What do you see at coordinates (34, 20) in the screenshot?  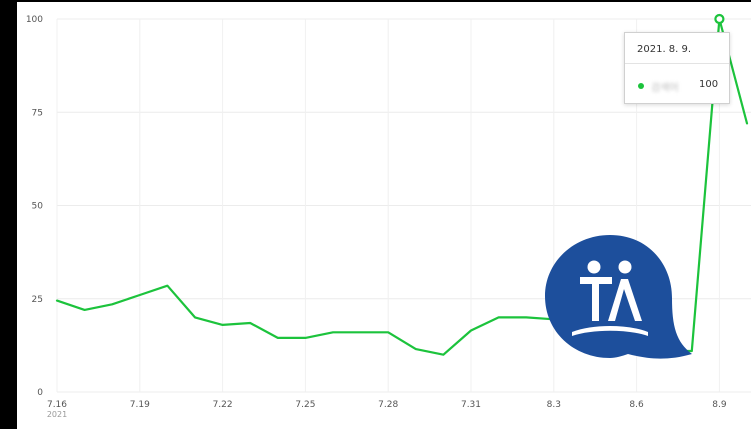 I see `y-tick-label: 100` at bounding box center [34, 20].